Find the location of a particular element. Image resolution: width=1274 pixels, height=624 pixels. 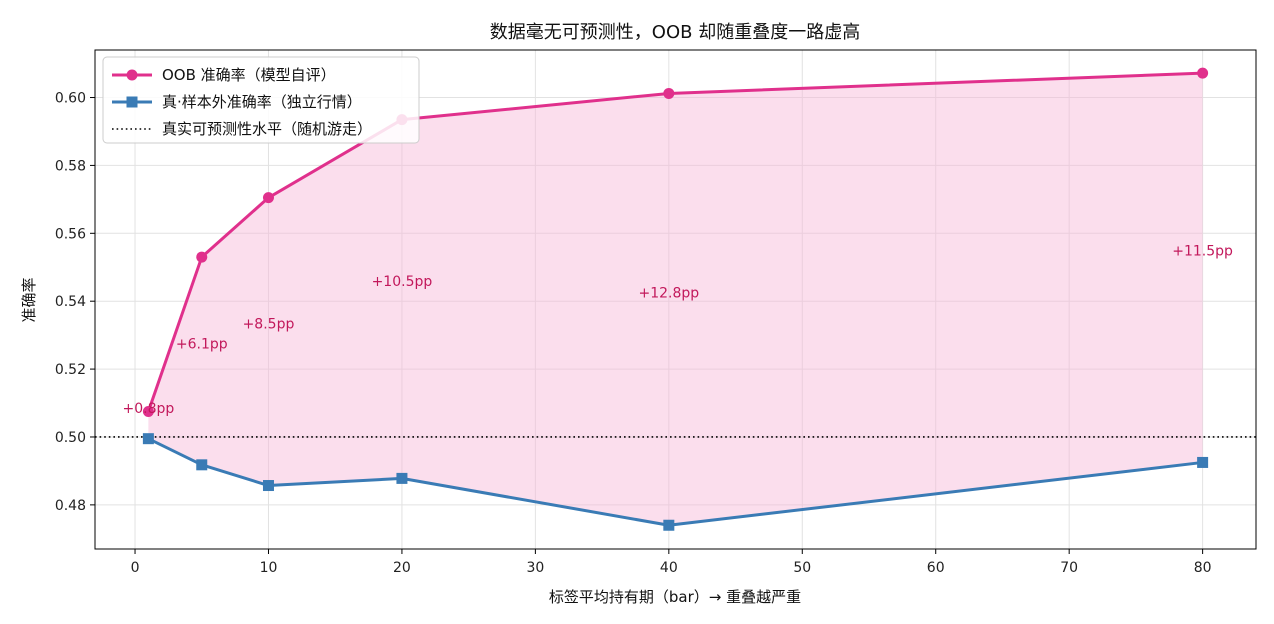

x-tick-label: 50 is located at coordinates (802, 568).